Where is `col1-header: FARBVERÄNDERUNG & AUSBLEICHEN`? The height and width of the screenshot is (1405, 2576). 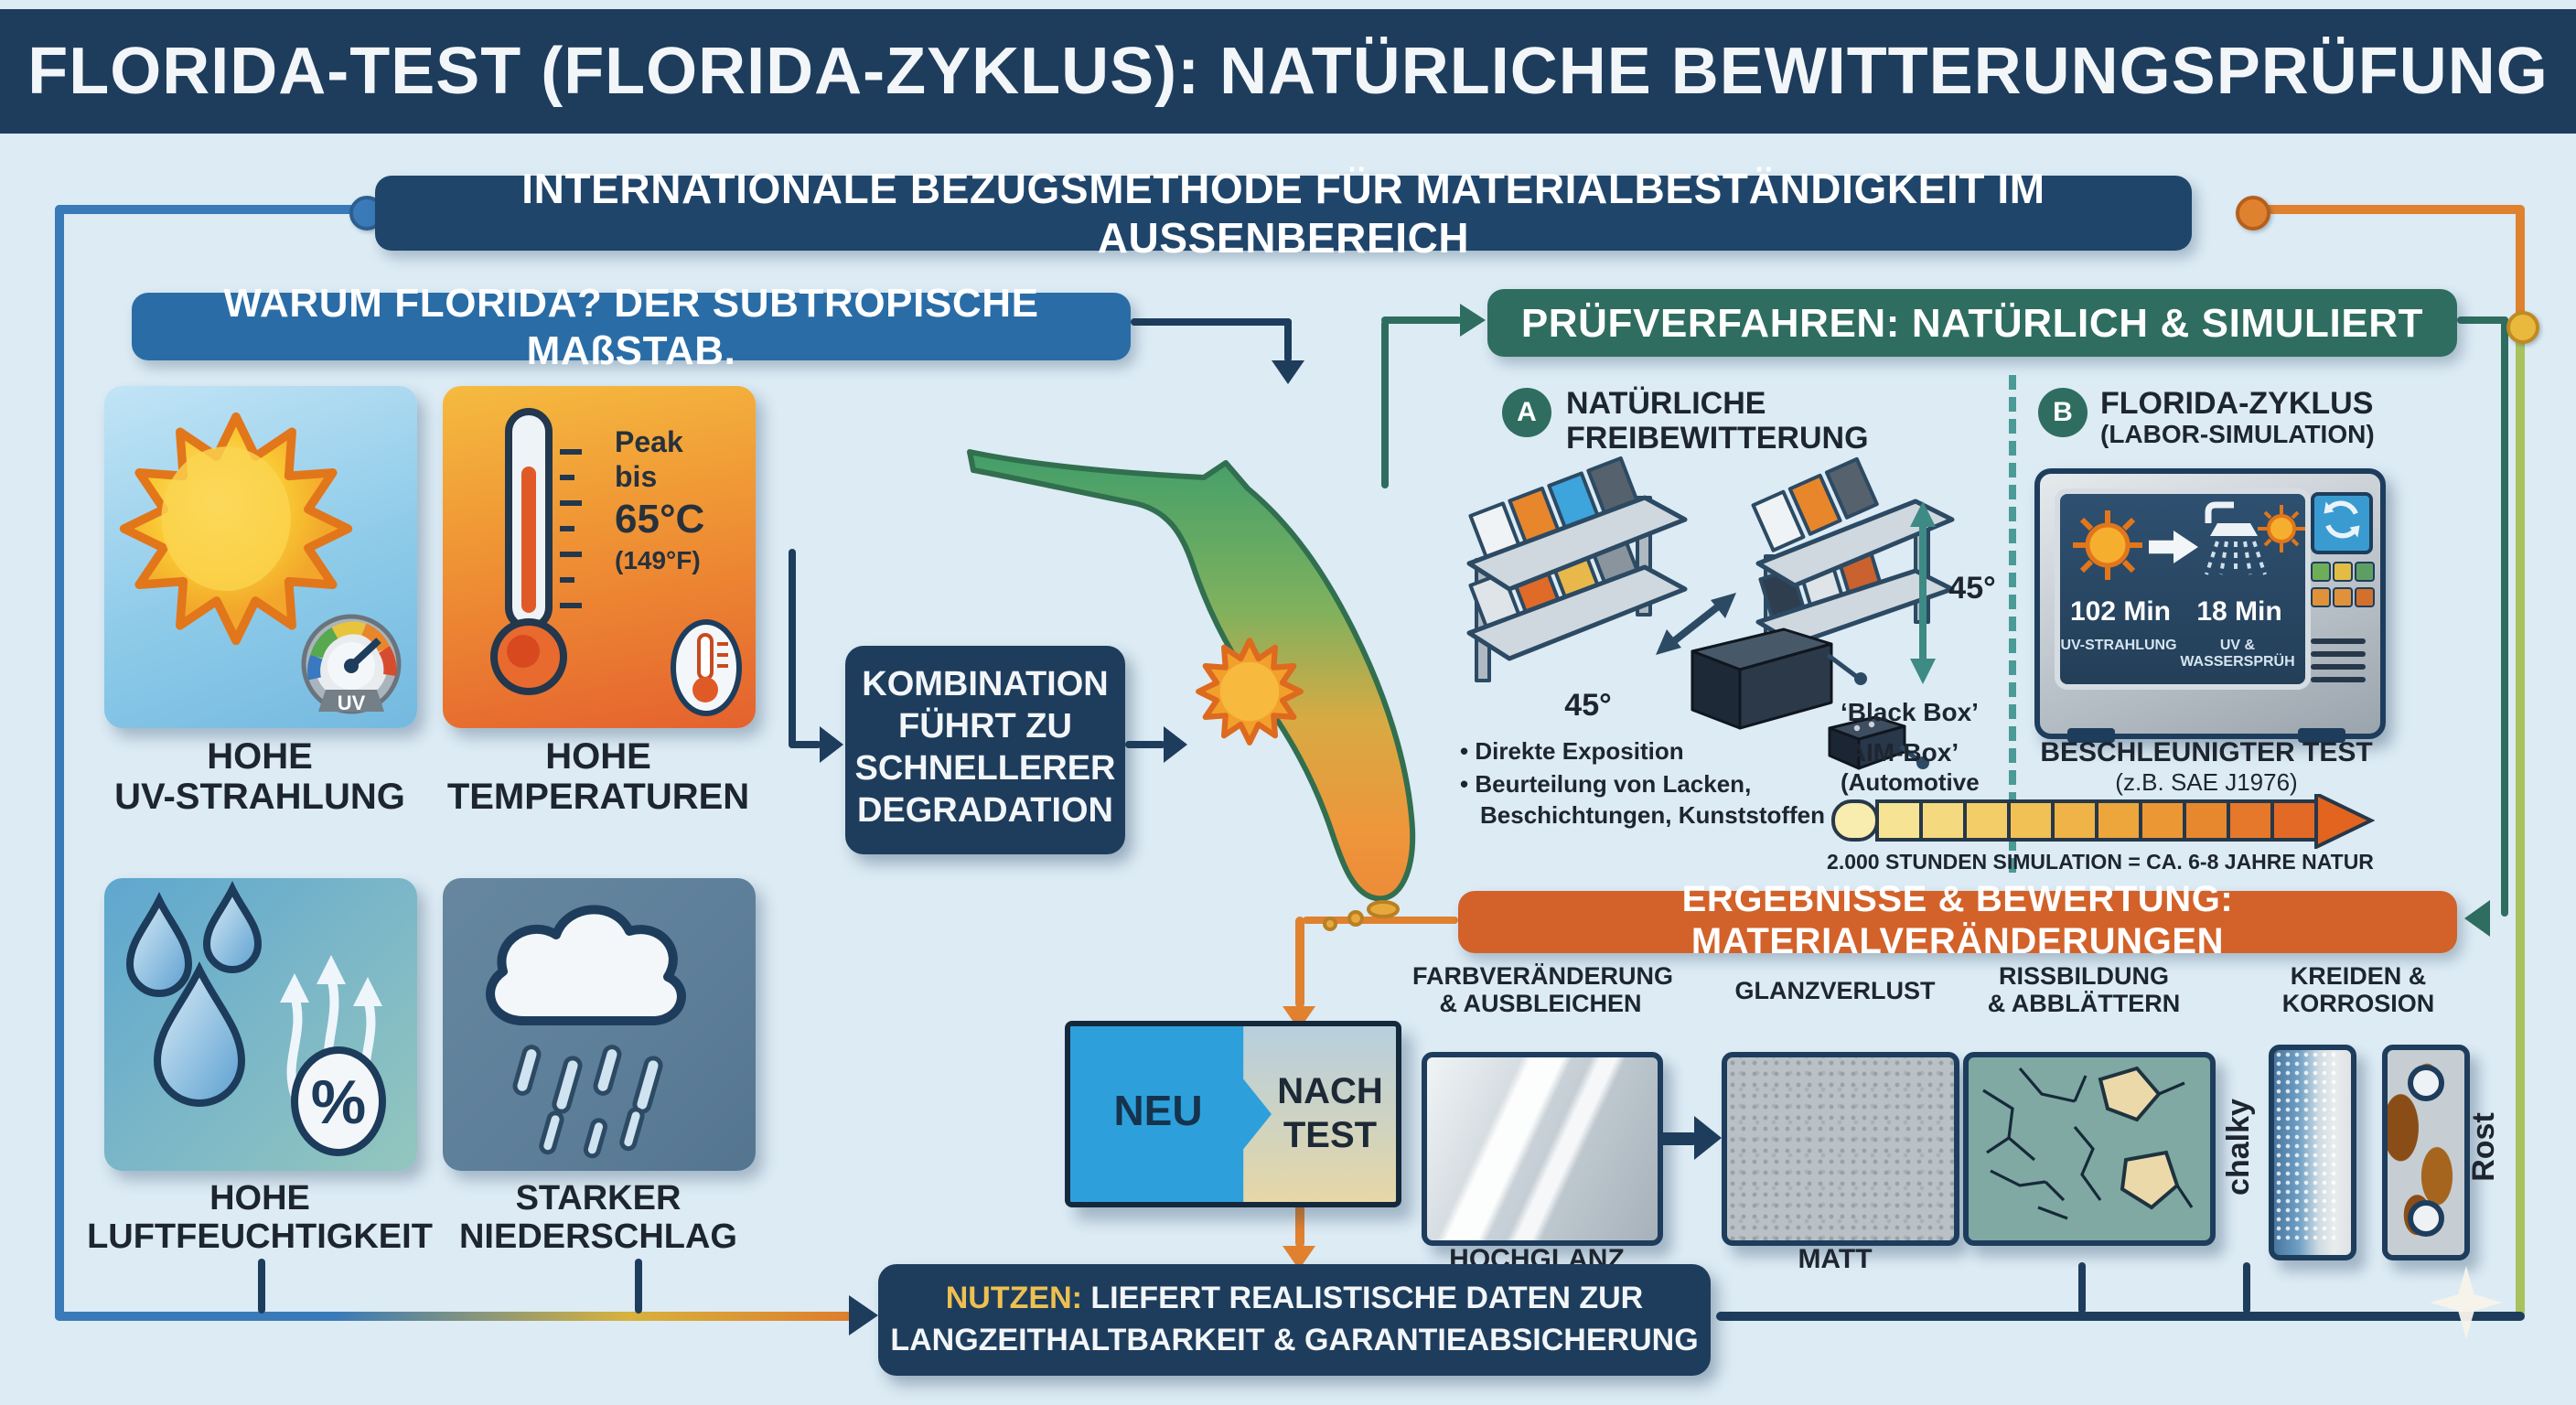 col1-header: FARBVERÄNDERUNG & AUSBLEICHEN is located at coordinates (1543, 990).